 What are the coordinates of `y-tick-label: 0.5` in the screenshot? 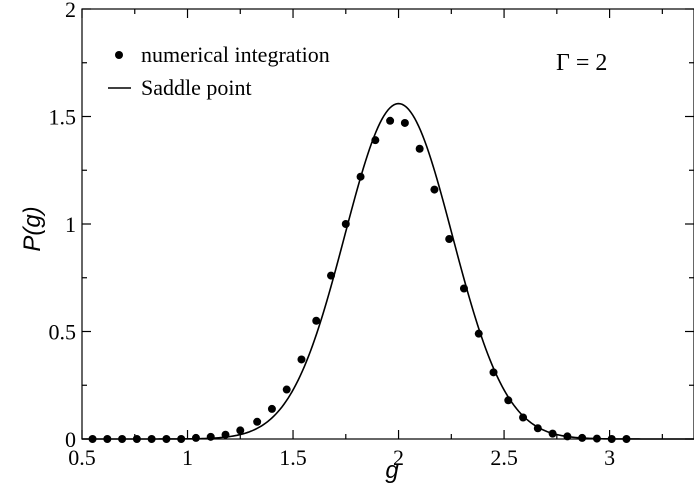 It's located at (63, 332).